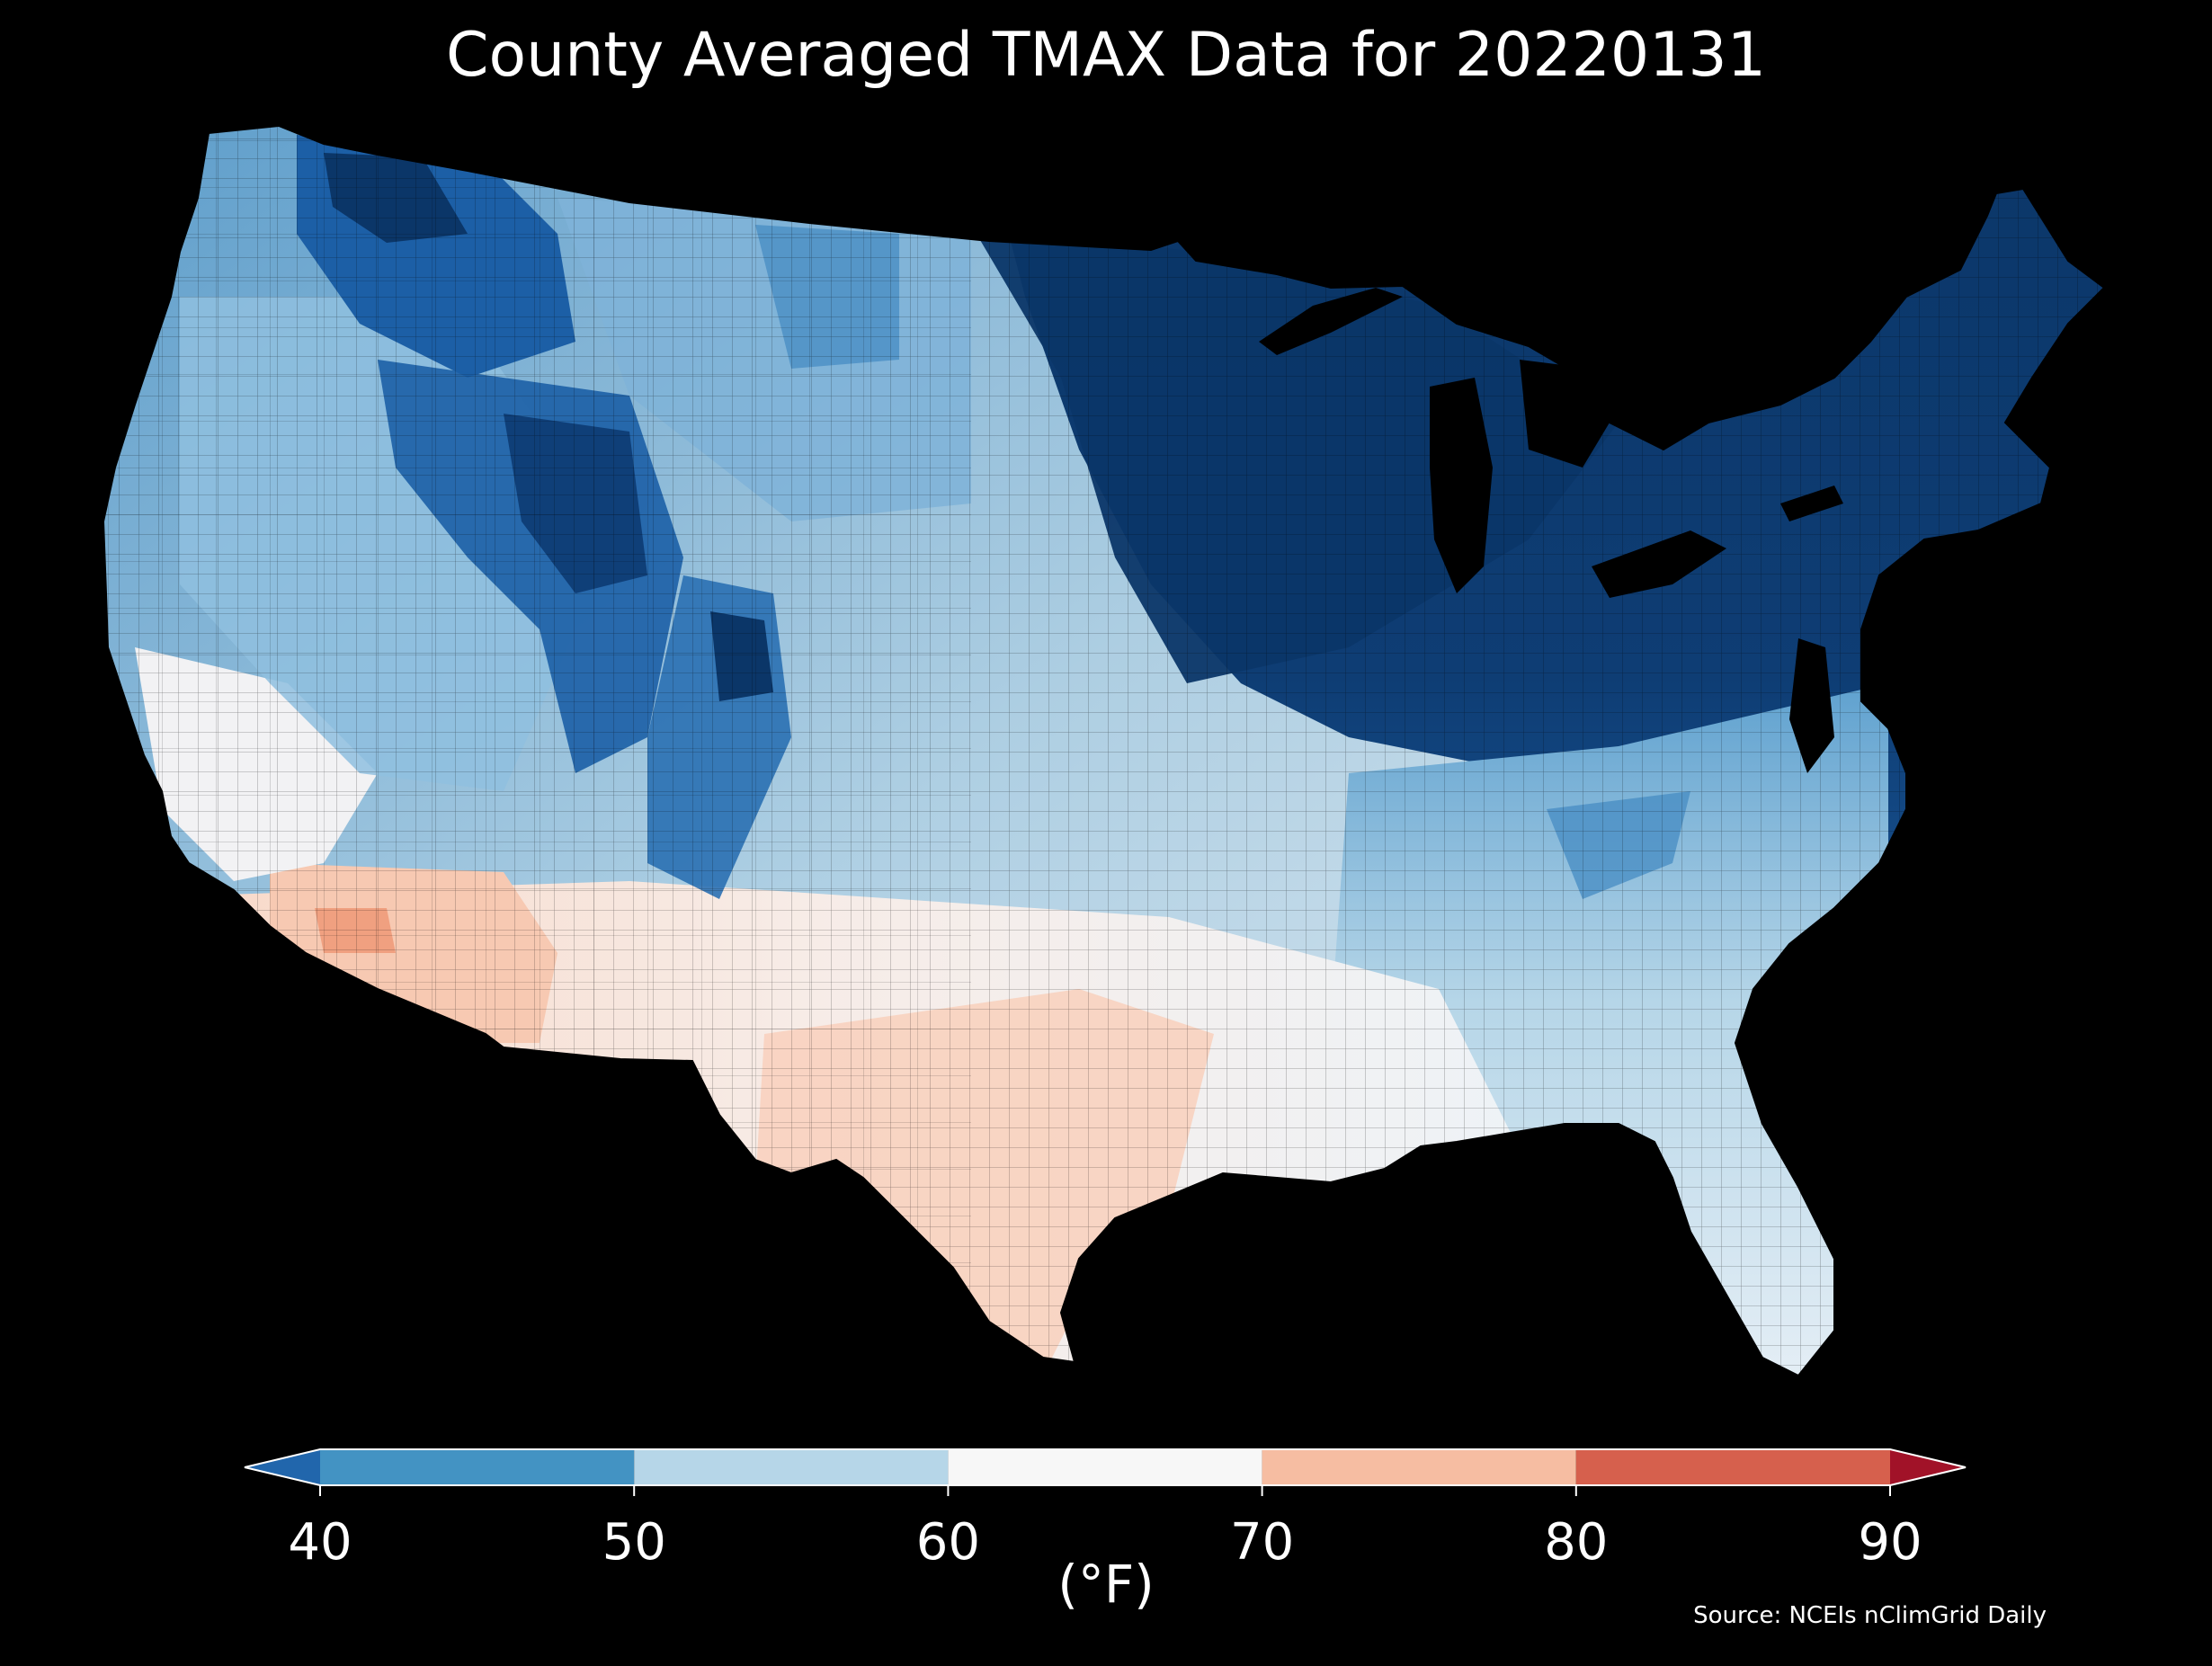  Describe the element at coordinates (1890, 1542) in the screenshot. I see `colorbar-tick-label: 90` at that location.